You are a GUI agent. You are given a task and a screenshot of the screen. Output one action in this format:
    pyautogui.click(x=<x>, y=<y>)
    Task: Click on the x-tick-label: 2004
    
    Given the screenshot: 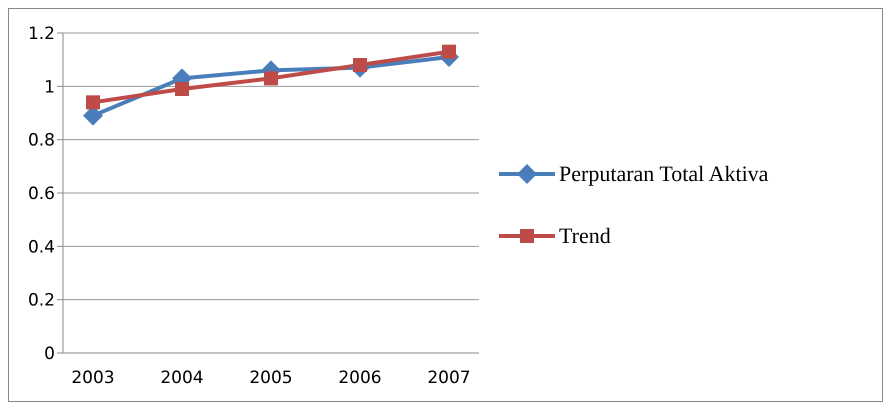 What is the action you would take?
    pyautogui.click(x=182, y=378)
    